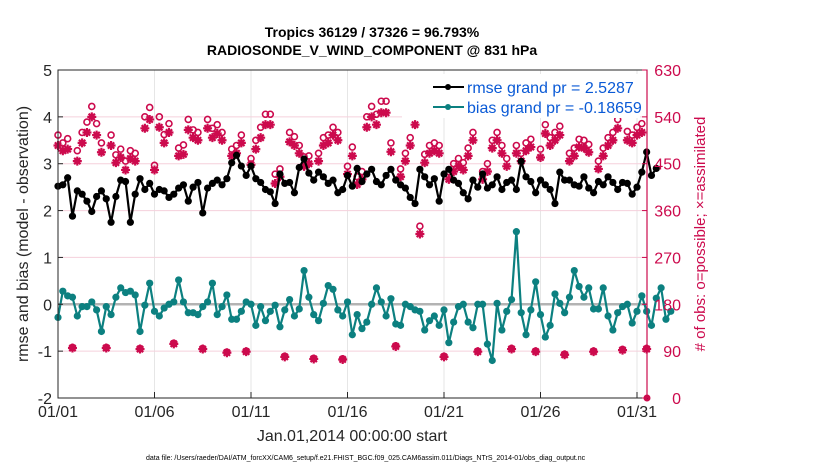 The image size is (830, 470). I want to click on x-tick-label: 01/26, so click(540, 412).